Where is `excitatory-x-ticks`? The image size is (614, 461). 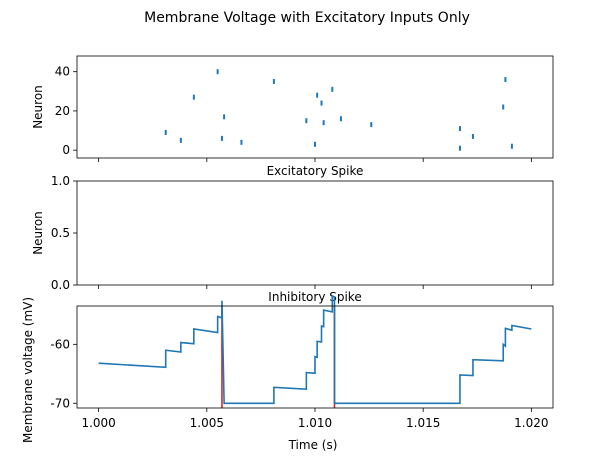 excitatory-x-ticks is located at coordinates (315, 287).